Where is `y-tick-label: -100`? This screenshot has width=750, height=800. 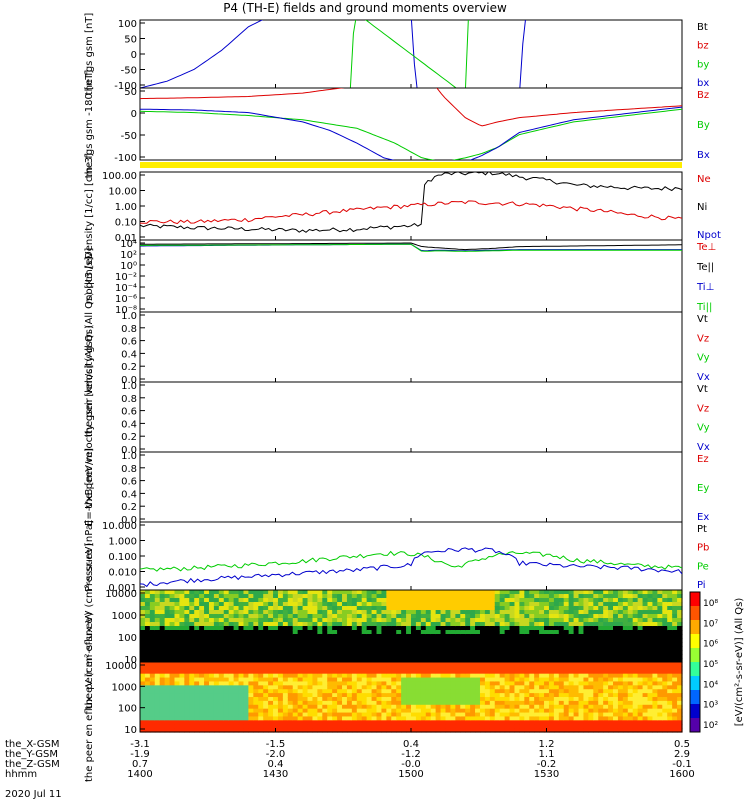 y-tick-label: -100 is located at coordinates (125, 86).